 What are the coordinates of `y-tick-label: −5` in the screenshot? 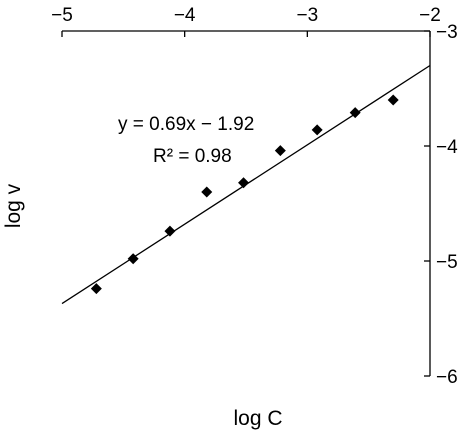 It's located at (447, 262).